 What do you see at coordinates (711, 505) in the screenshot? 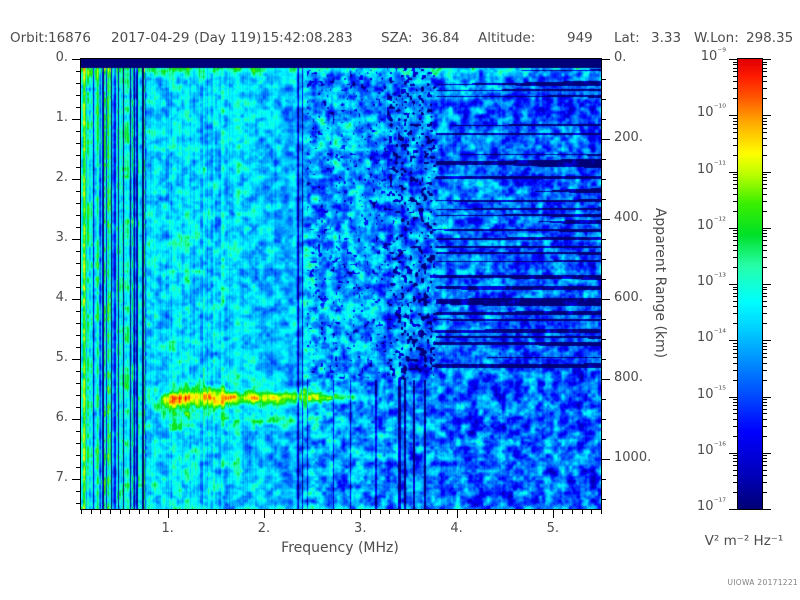
I see `colorbar-tick-label: 10⁻¹⁷` at bounding box center [711, 505].